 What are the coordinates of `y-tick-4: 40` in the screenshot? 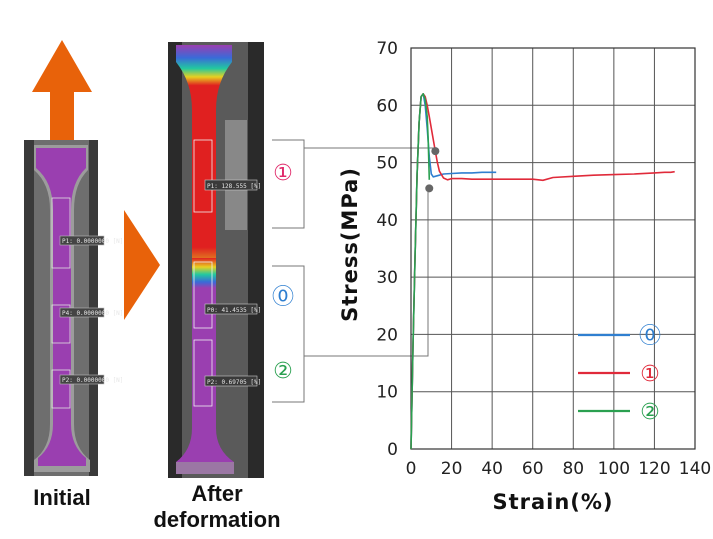 It's located at (387, 221).